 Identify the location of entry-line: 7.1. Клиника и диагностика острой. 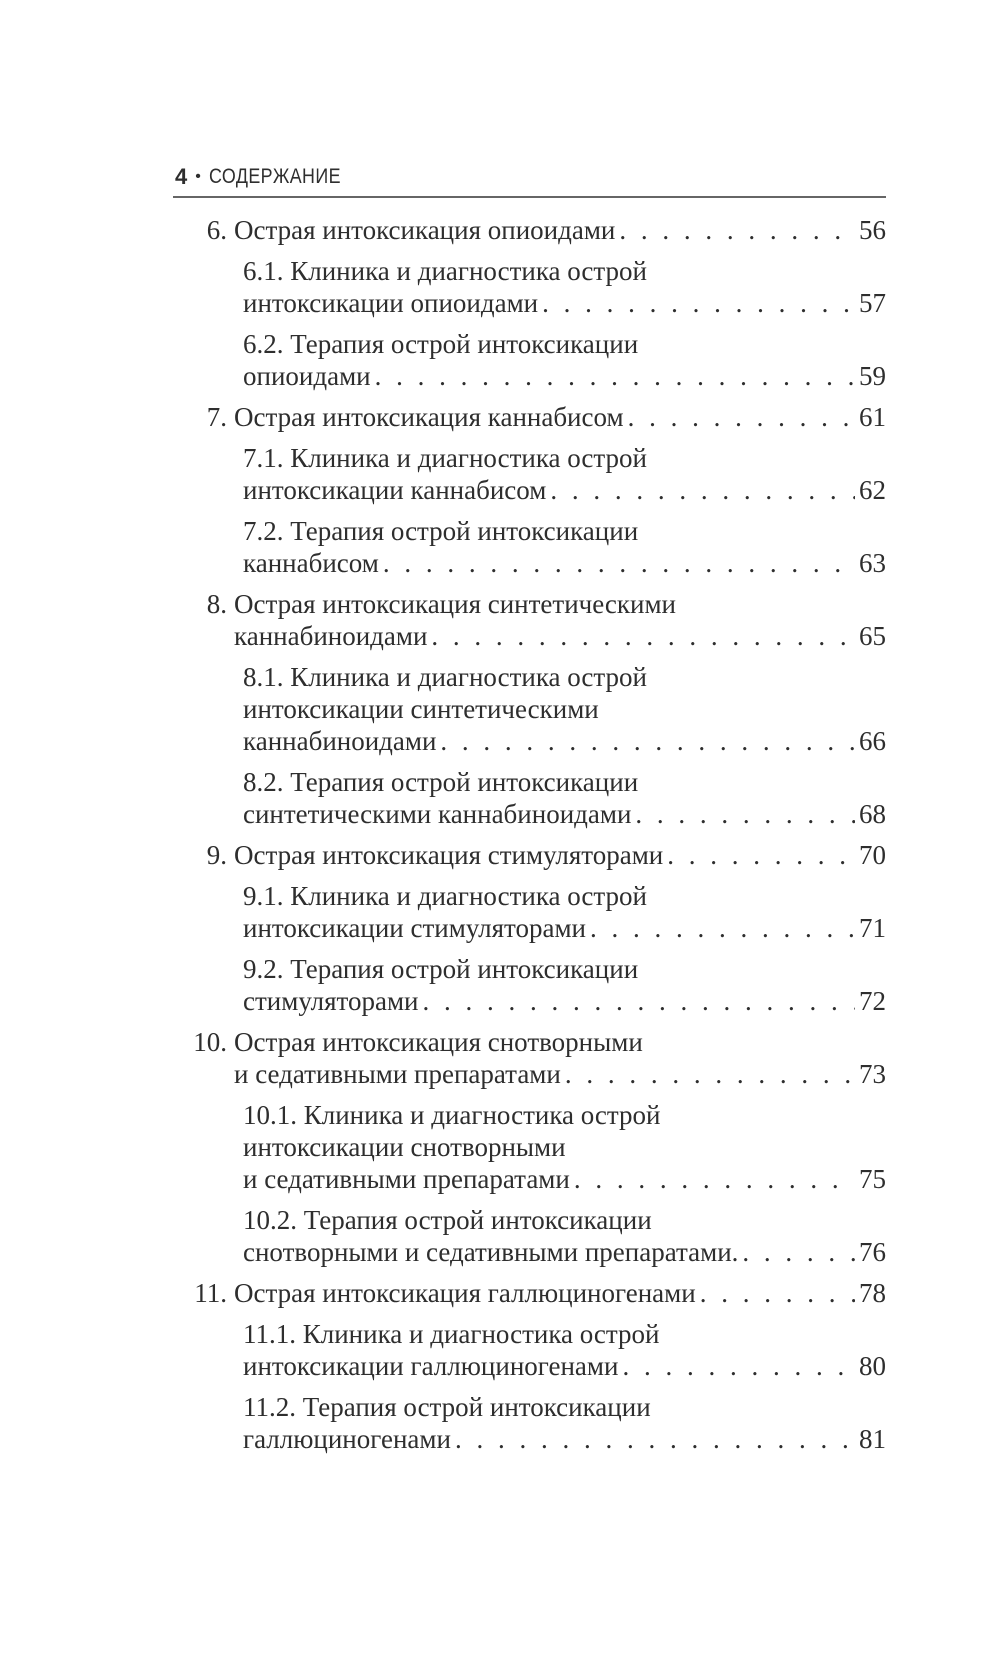
(530, 458).